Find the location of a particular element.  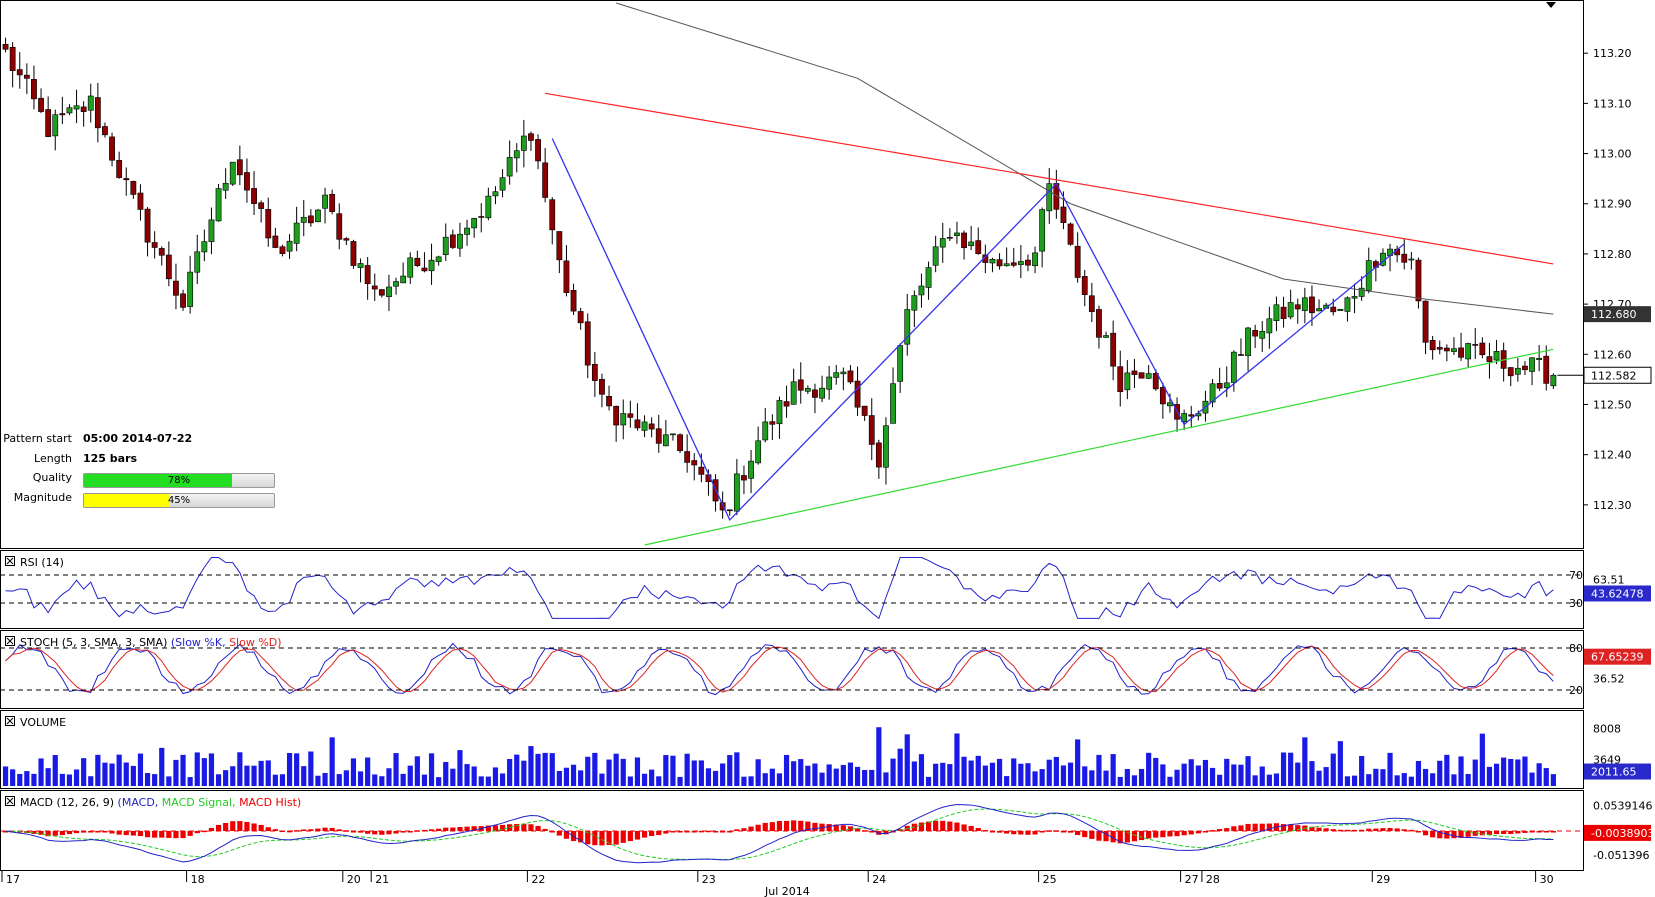

macd-signal-line is located at coordinates (779, 834).